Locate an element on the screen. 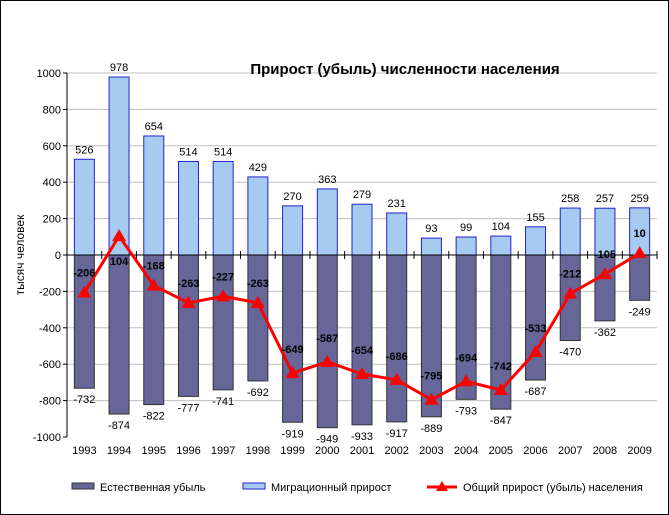 The height and width of the screenshot is (515, 669). data-label-natural: -692 is located at coordinates (258, 393).